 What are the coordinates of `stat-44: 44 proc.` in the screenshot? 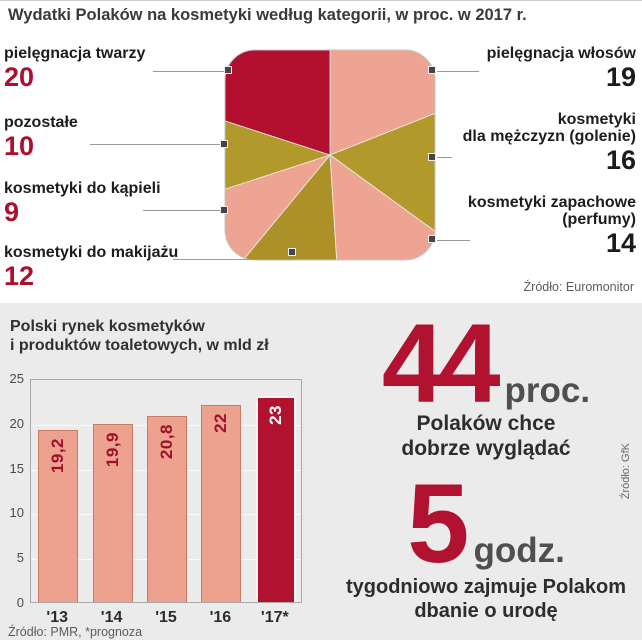 It's located at (486, 363).